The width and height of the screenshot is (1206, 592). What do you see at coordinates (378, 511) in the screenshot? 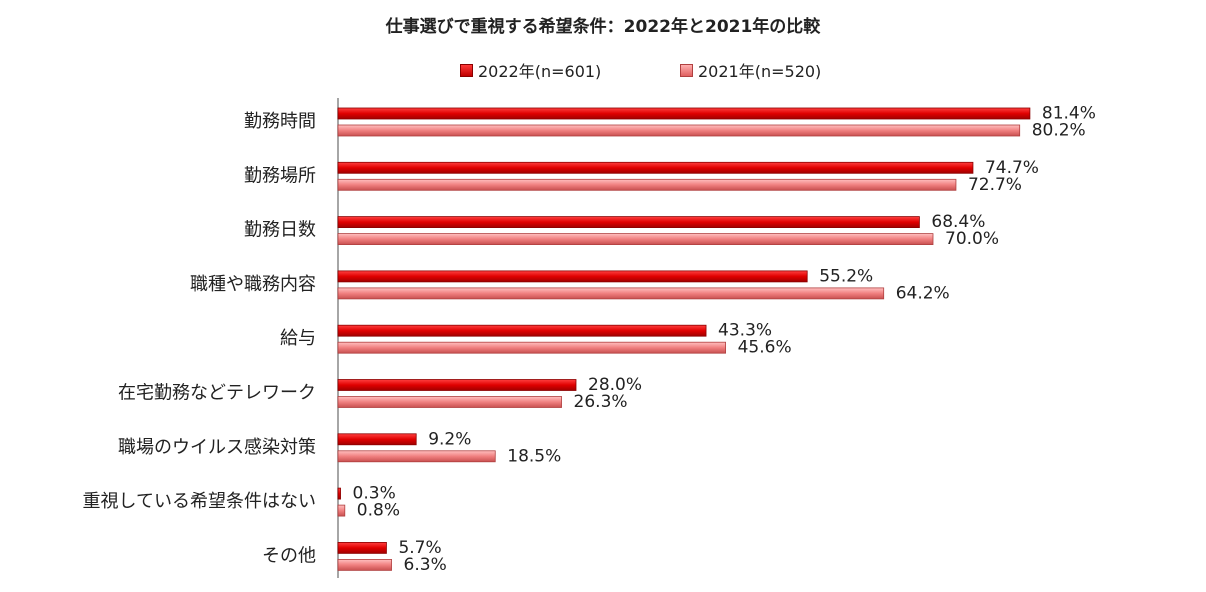
I see `data-label-2021: 0.8%` at bounding box center [378, 511].